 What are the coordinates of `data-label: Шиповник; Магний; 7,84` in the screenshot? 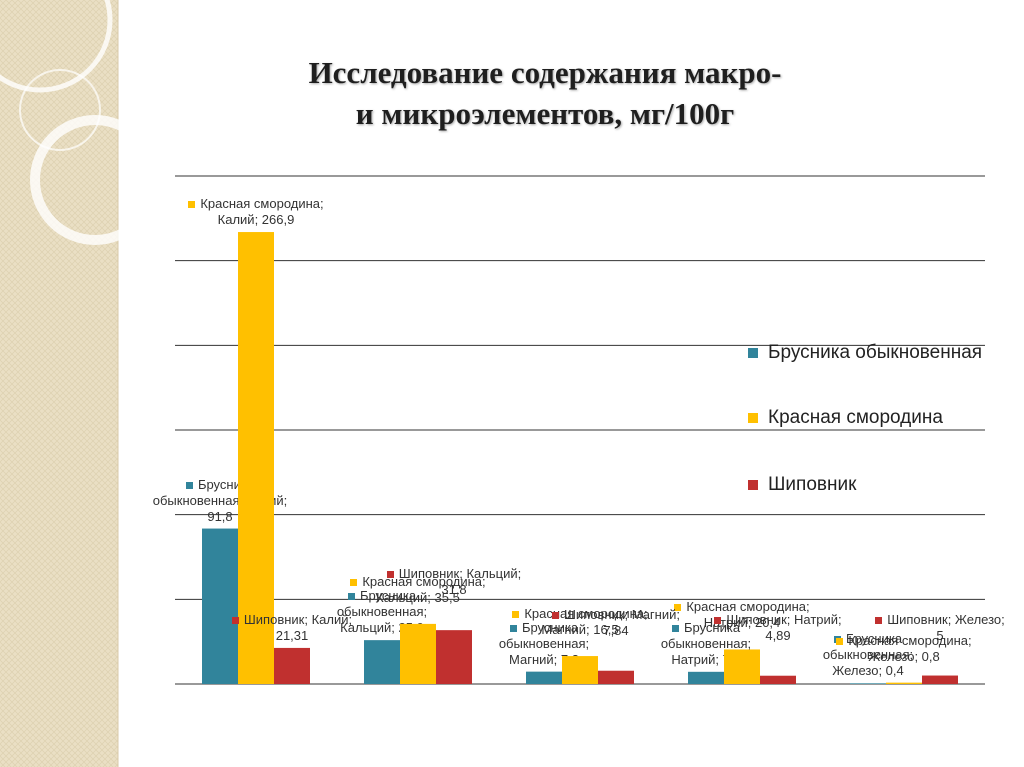 It's located at (616, 604).